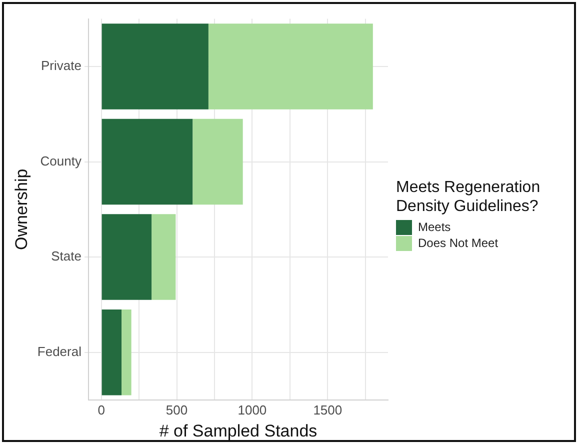 The width and height of the screenshot is (580, 446). I want to click on legend-title: Meets Regeneration Density Guidelines?, so click(468, 197).